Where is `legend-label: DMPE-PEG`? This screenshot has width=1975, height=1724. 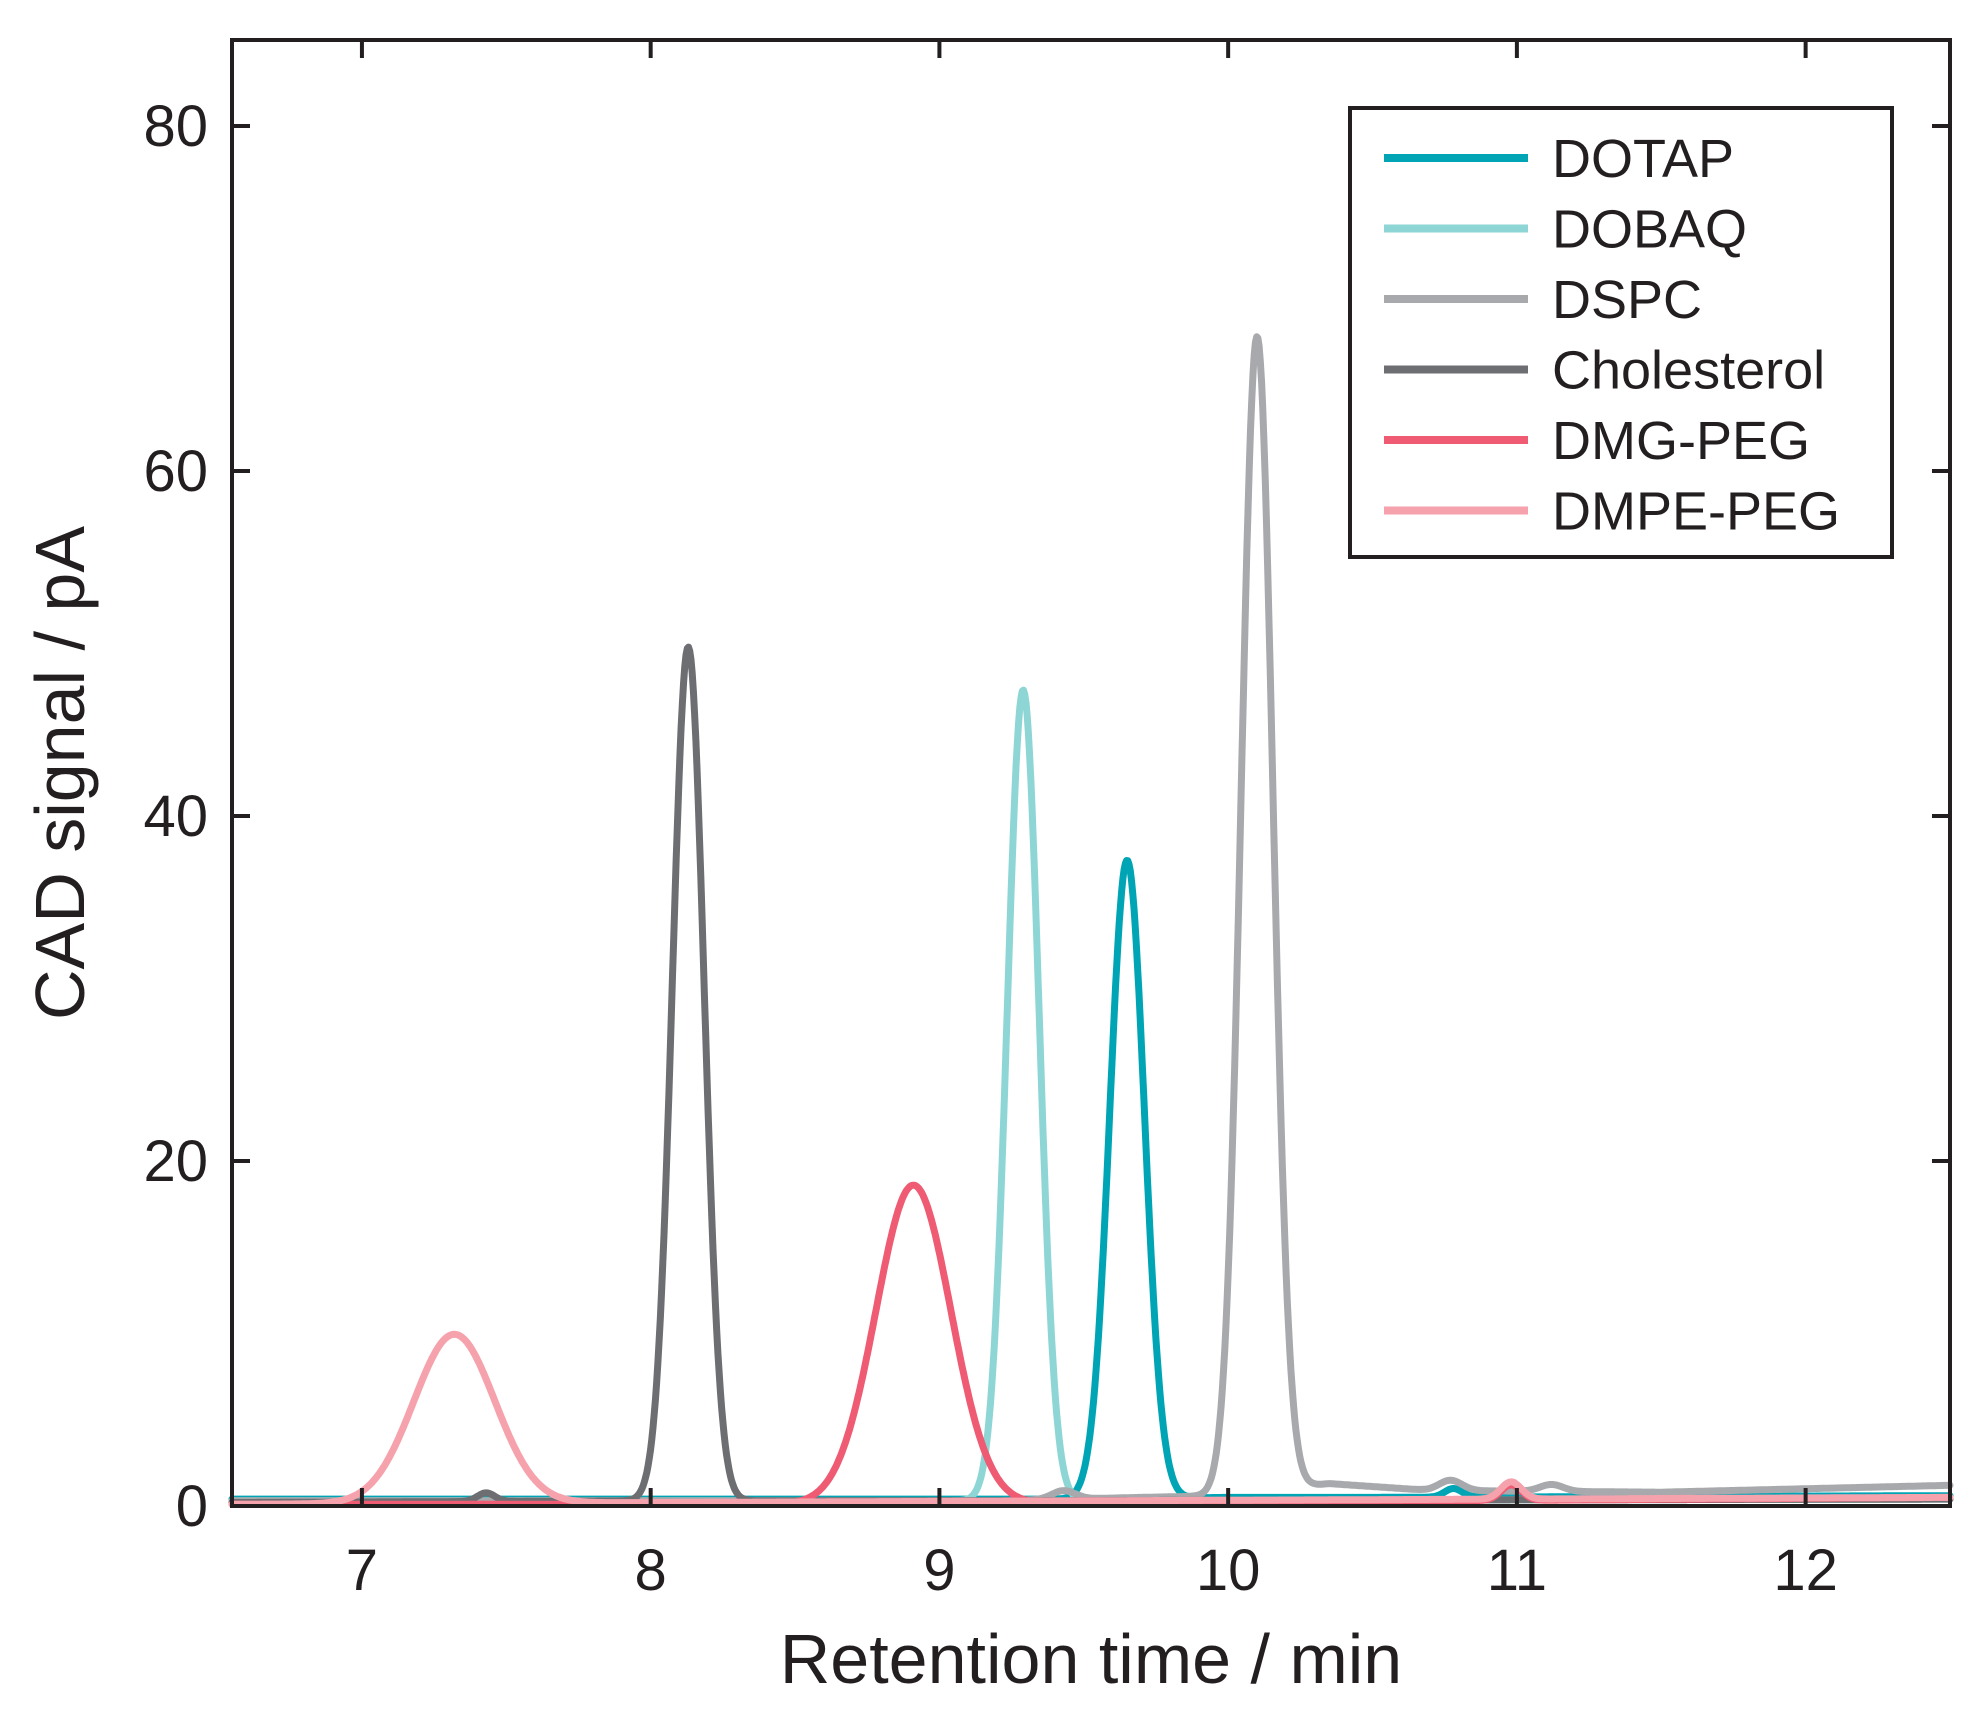
legend-label: DMPE-PEG is located at coordinates (1696, 512).